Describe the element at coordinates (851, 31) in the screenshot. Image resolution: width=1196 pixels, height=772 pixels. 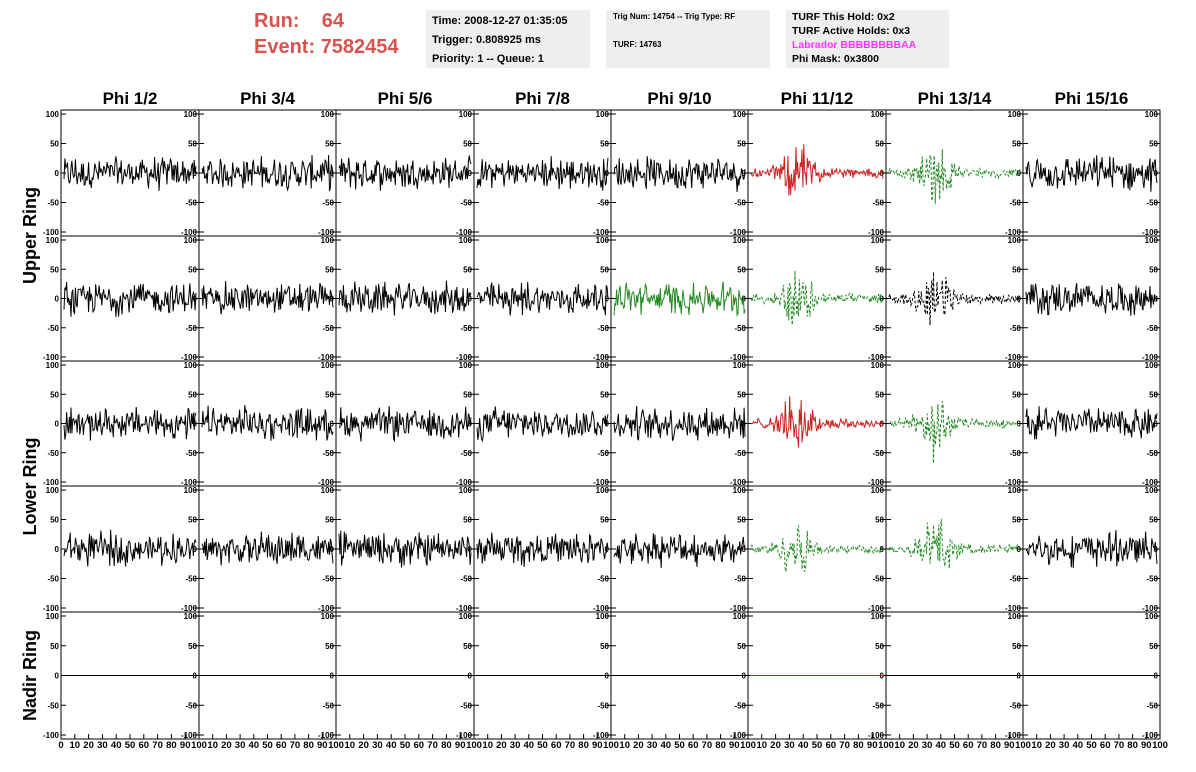
I see `turf-active-holds-text: TURF Active Holds: 0x3` at that location.